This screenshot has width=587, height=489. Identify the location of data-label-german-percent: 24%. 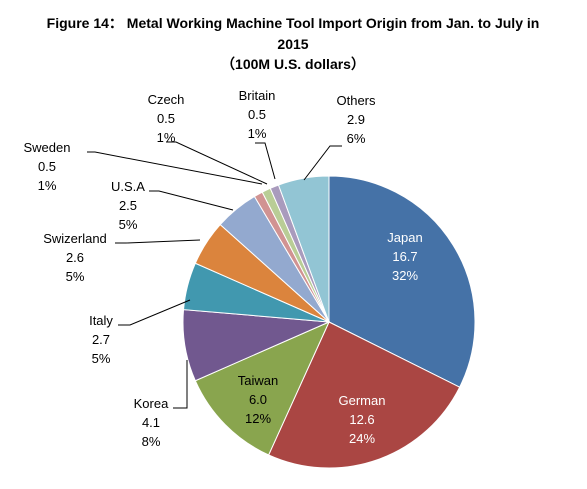
(362, 438).